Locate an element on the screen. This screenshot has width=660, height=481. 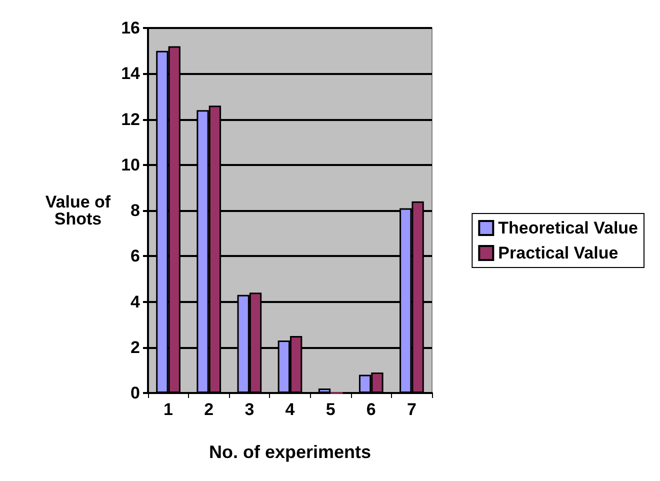
y-tick-label: 10 is located at coordinates (130, 164).